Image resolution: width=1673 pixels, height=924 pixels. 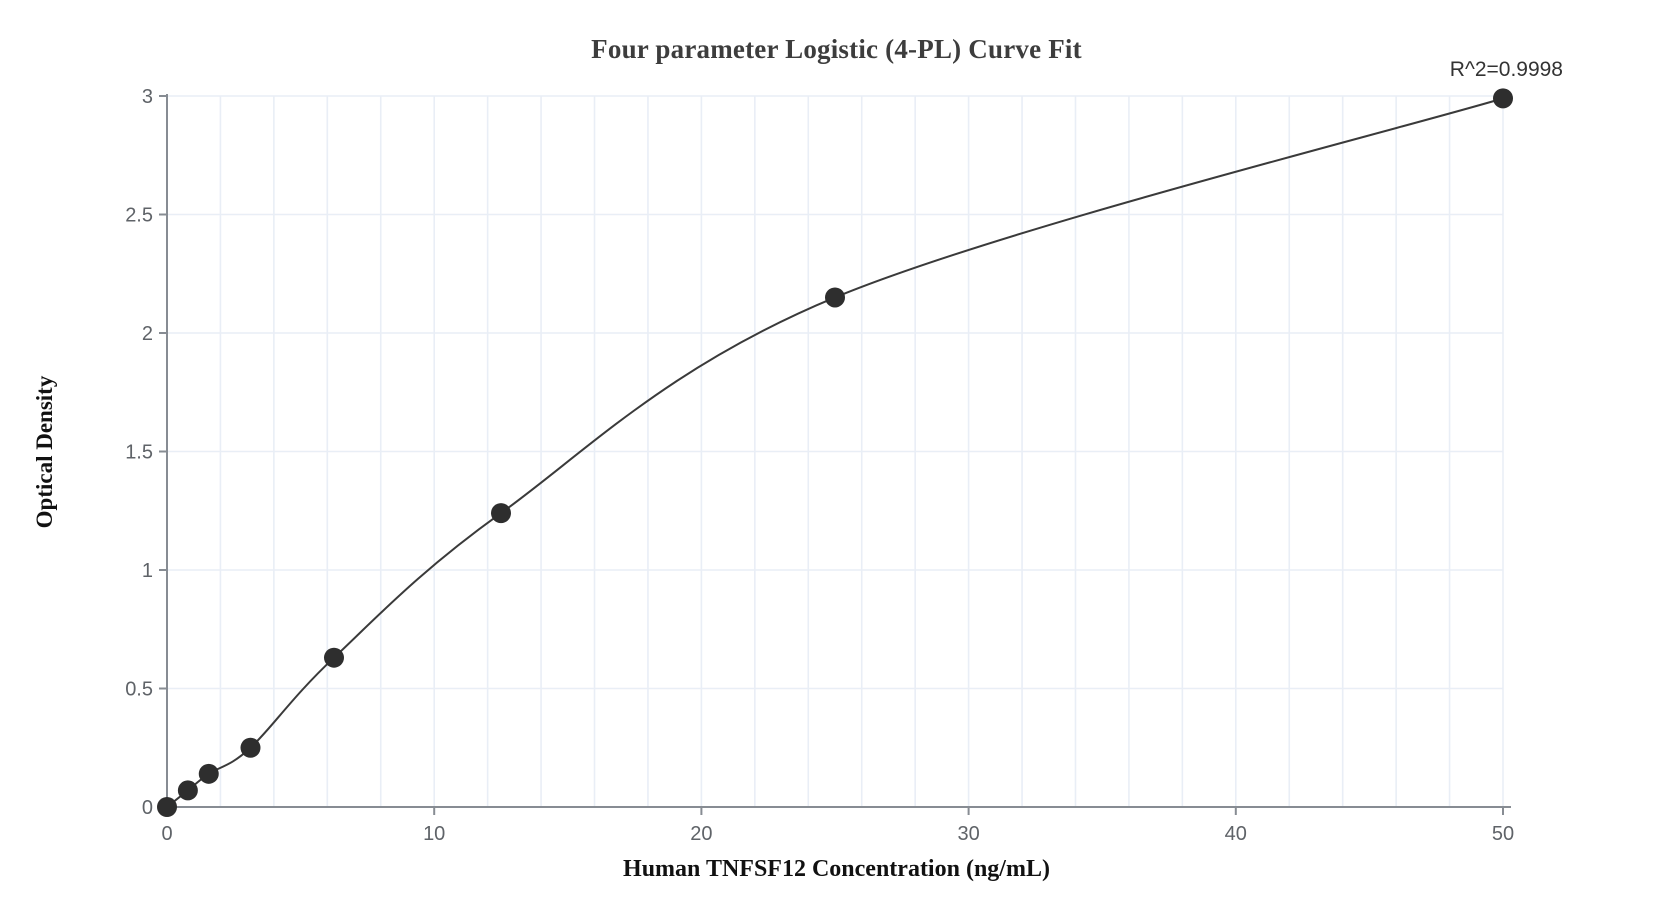 What do you see at coordinates (968, 834) in the screenshot?
I see `x-tick-label: 30` at bounding box center [968, 834].